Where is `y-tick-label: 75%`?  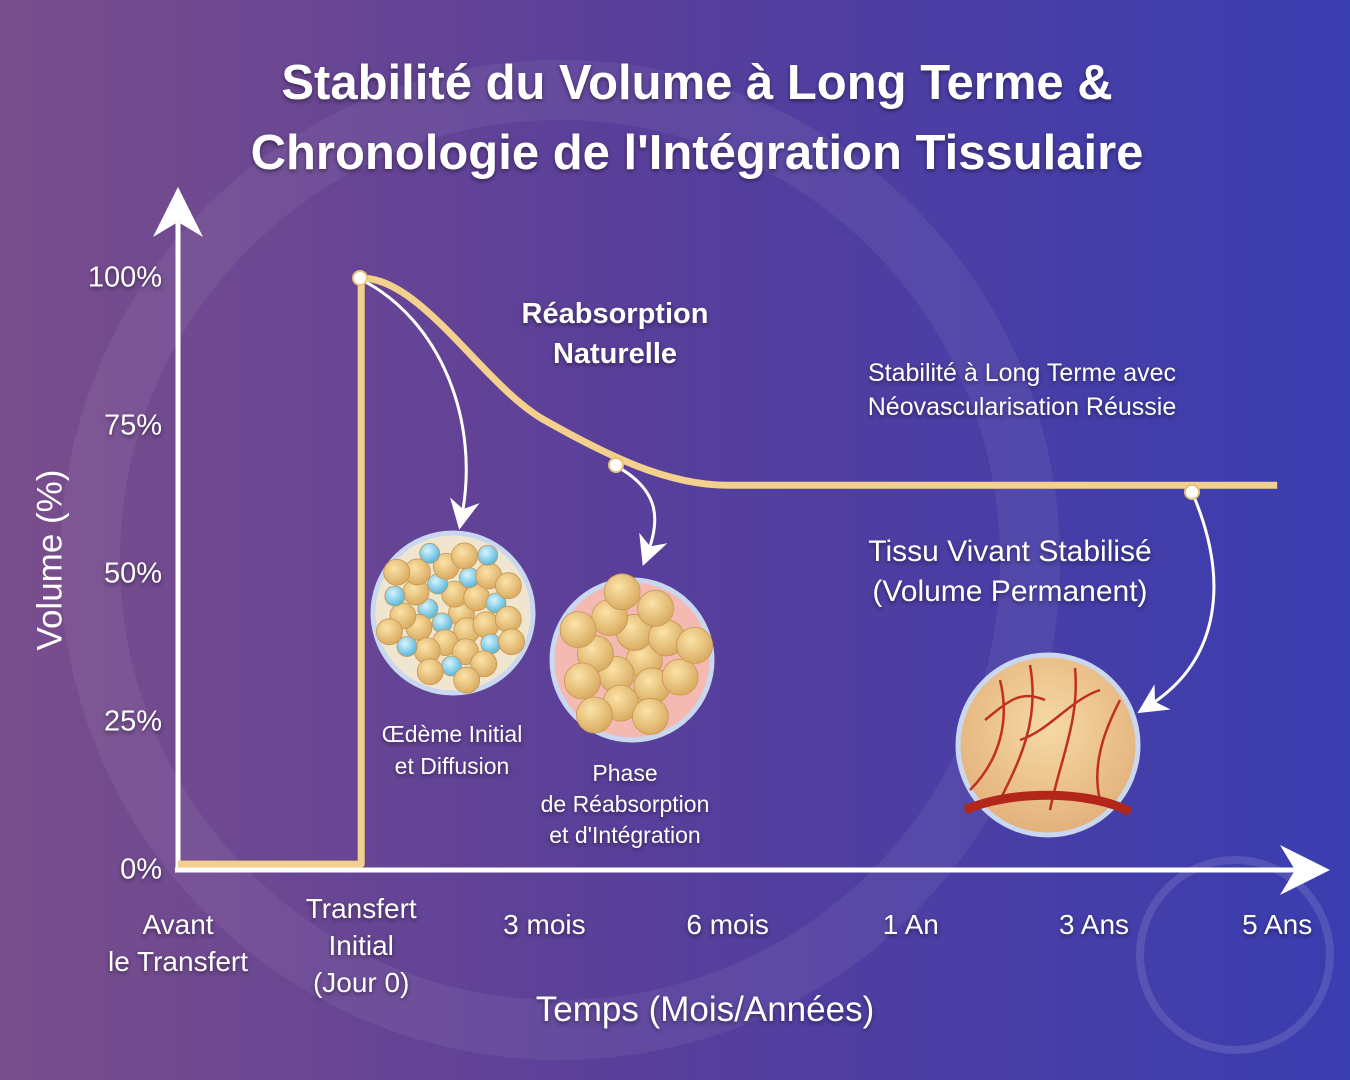
y-tick-label: 75% is located at coordinates (132, 425).